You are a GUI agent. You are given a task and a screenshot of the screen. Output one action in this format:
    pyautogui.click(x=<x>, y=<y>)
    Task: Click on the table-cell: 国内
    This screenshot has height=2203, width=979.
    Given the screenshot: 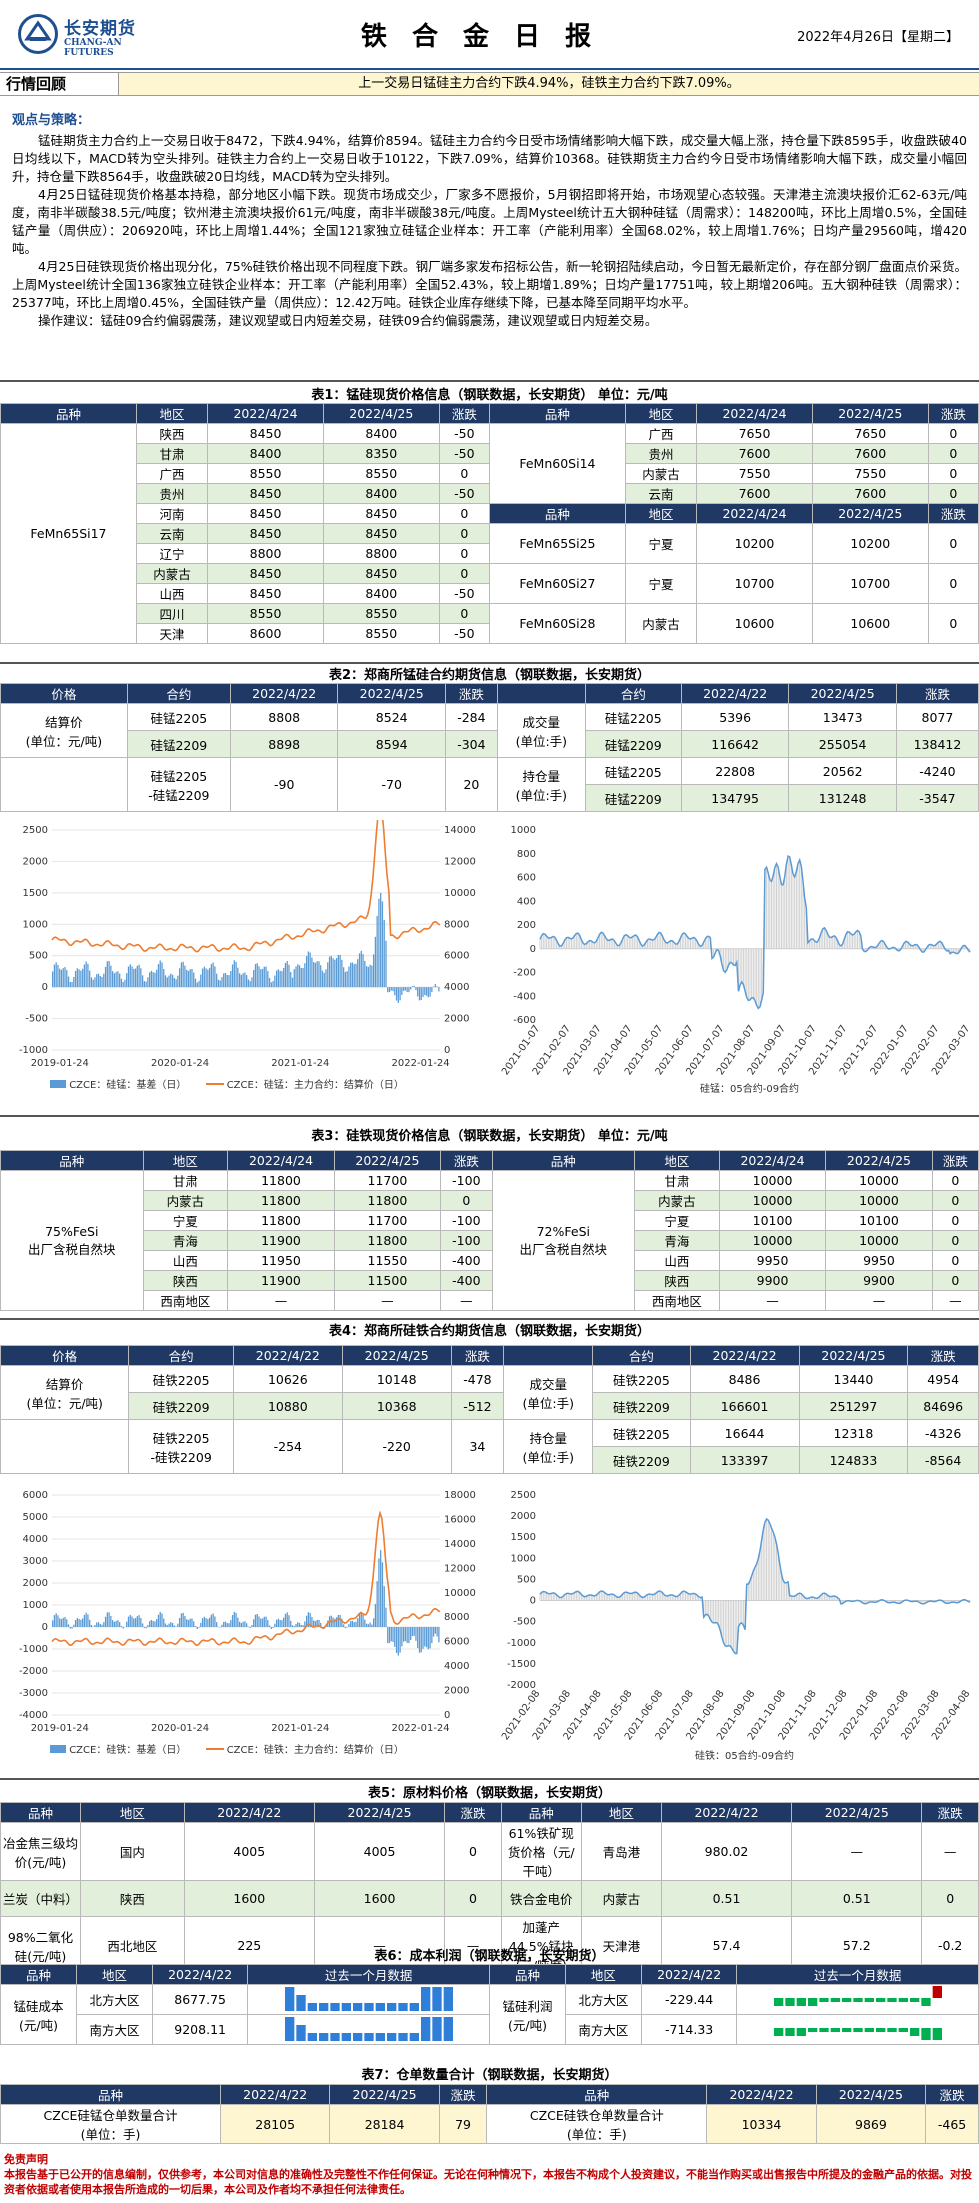 What is the action you would take?
    pyautogui.click(x=132, y=1851)
    